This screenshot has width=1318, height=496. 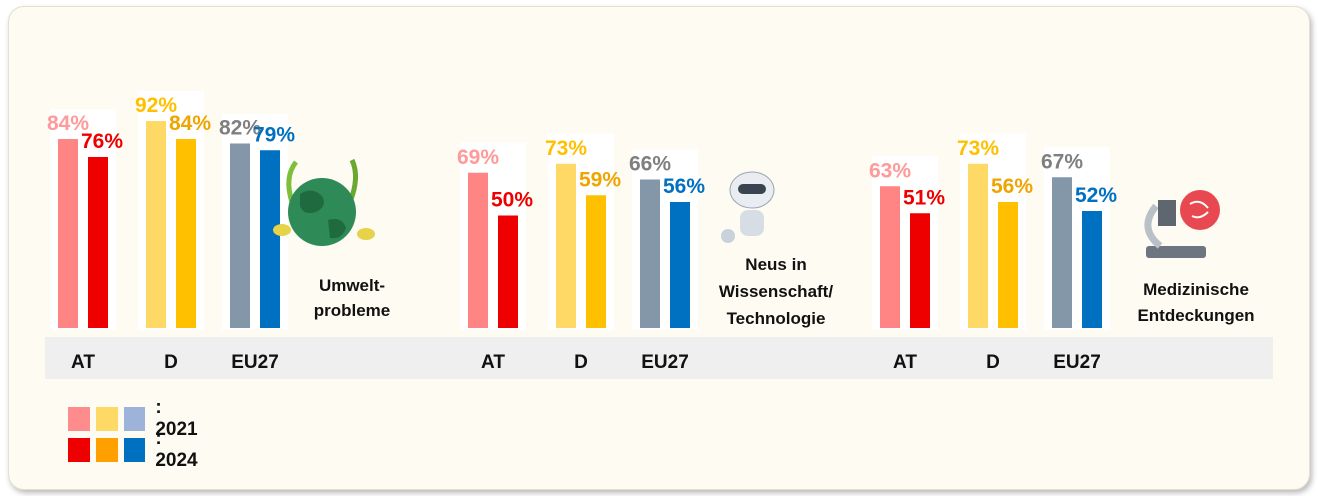 I want to click on value-label-d-2021: 92%, so click(x=156, y=105).